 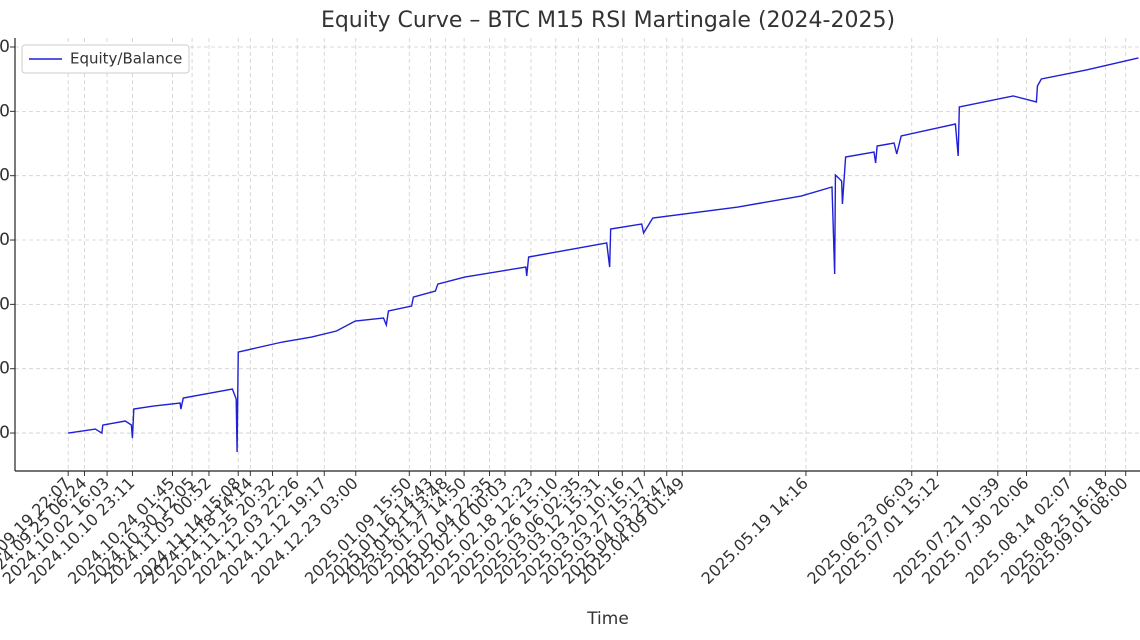 I want to click on y-tick-label: 12000, so click(x=5, y=304).